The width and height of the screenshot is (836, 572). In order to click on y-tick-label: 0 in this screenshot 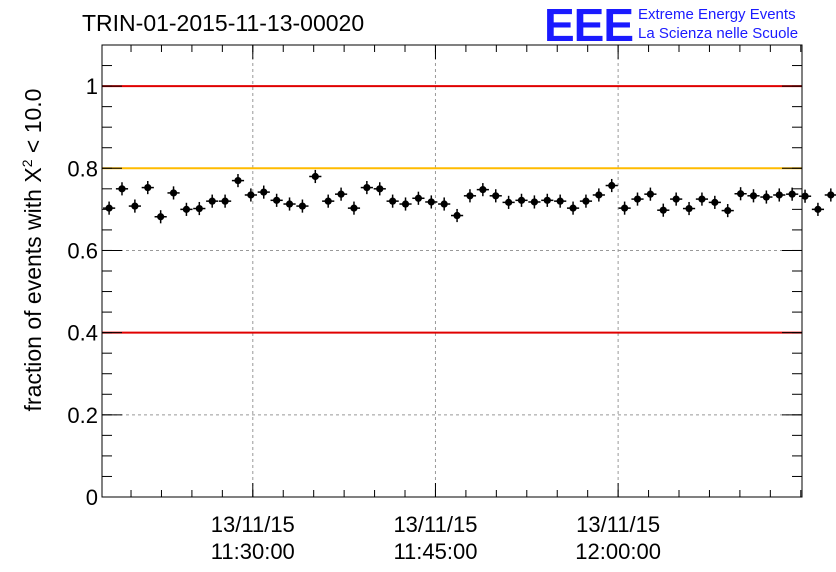, I will do `click(92, 497)`.